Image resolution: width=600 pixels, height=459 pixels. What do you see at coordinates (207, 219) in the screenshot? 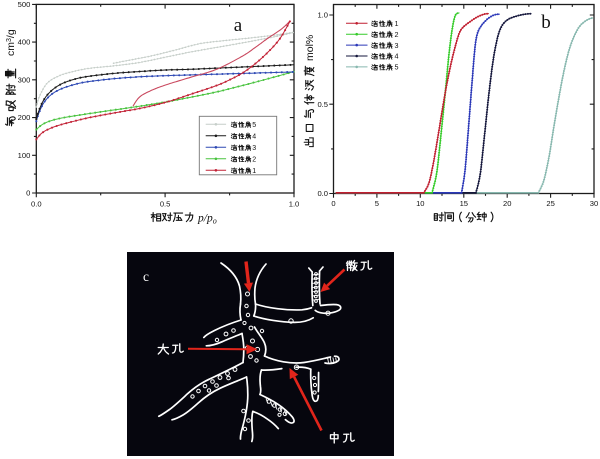
I see `svg-text: p/po` at bounding box center [207, 219].